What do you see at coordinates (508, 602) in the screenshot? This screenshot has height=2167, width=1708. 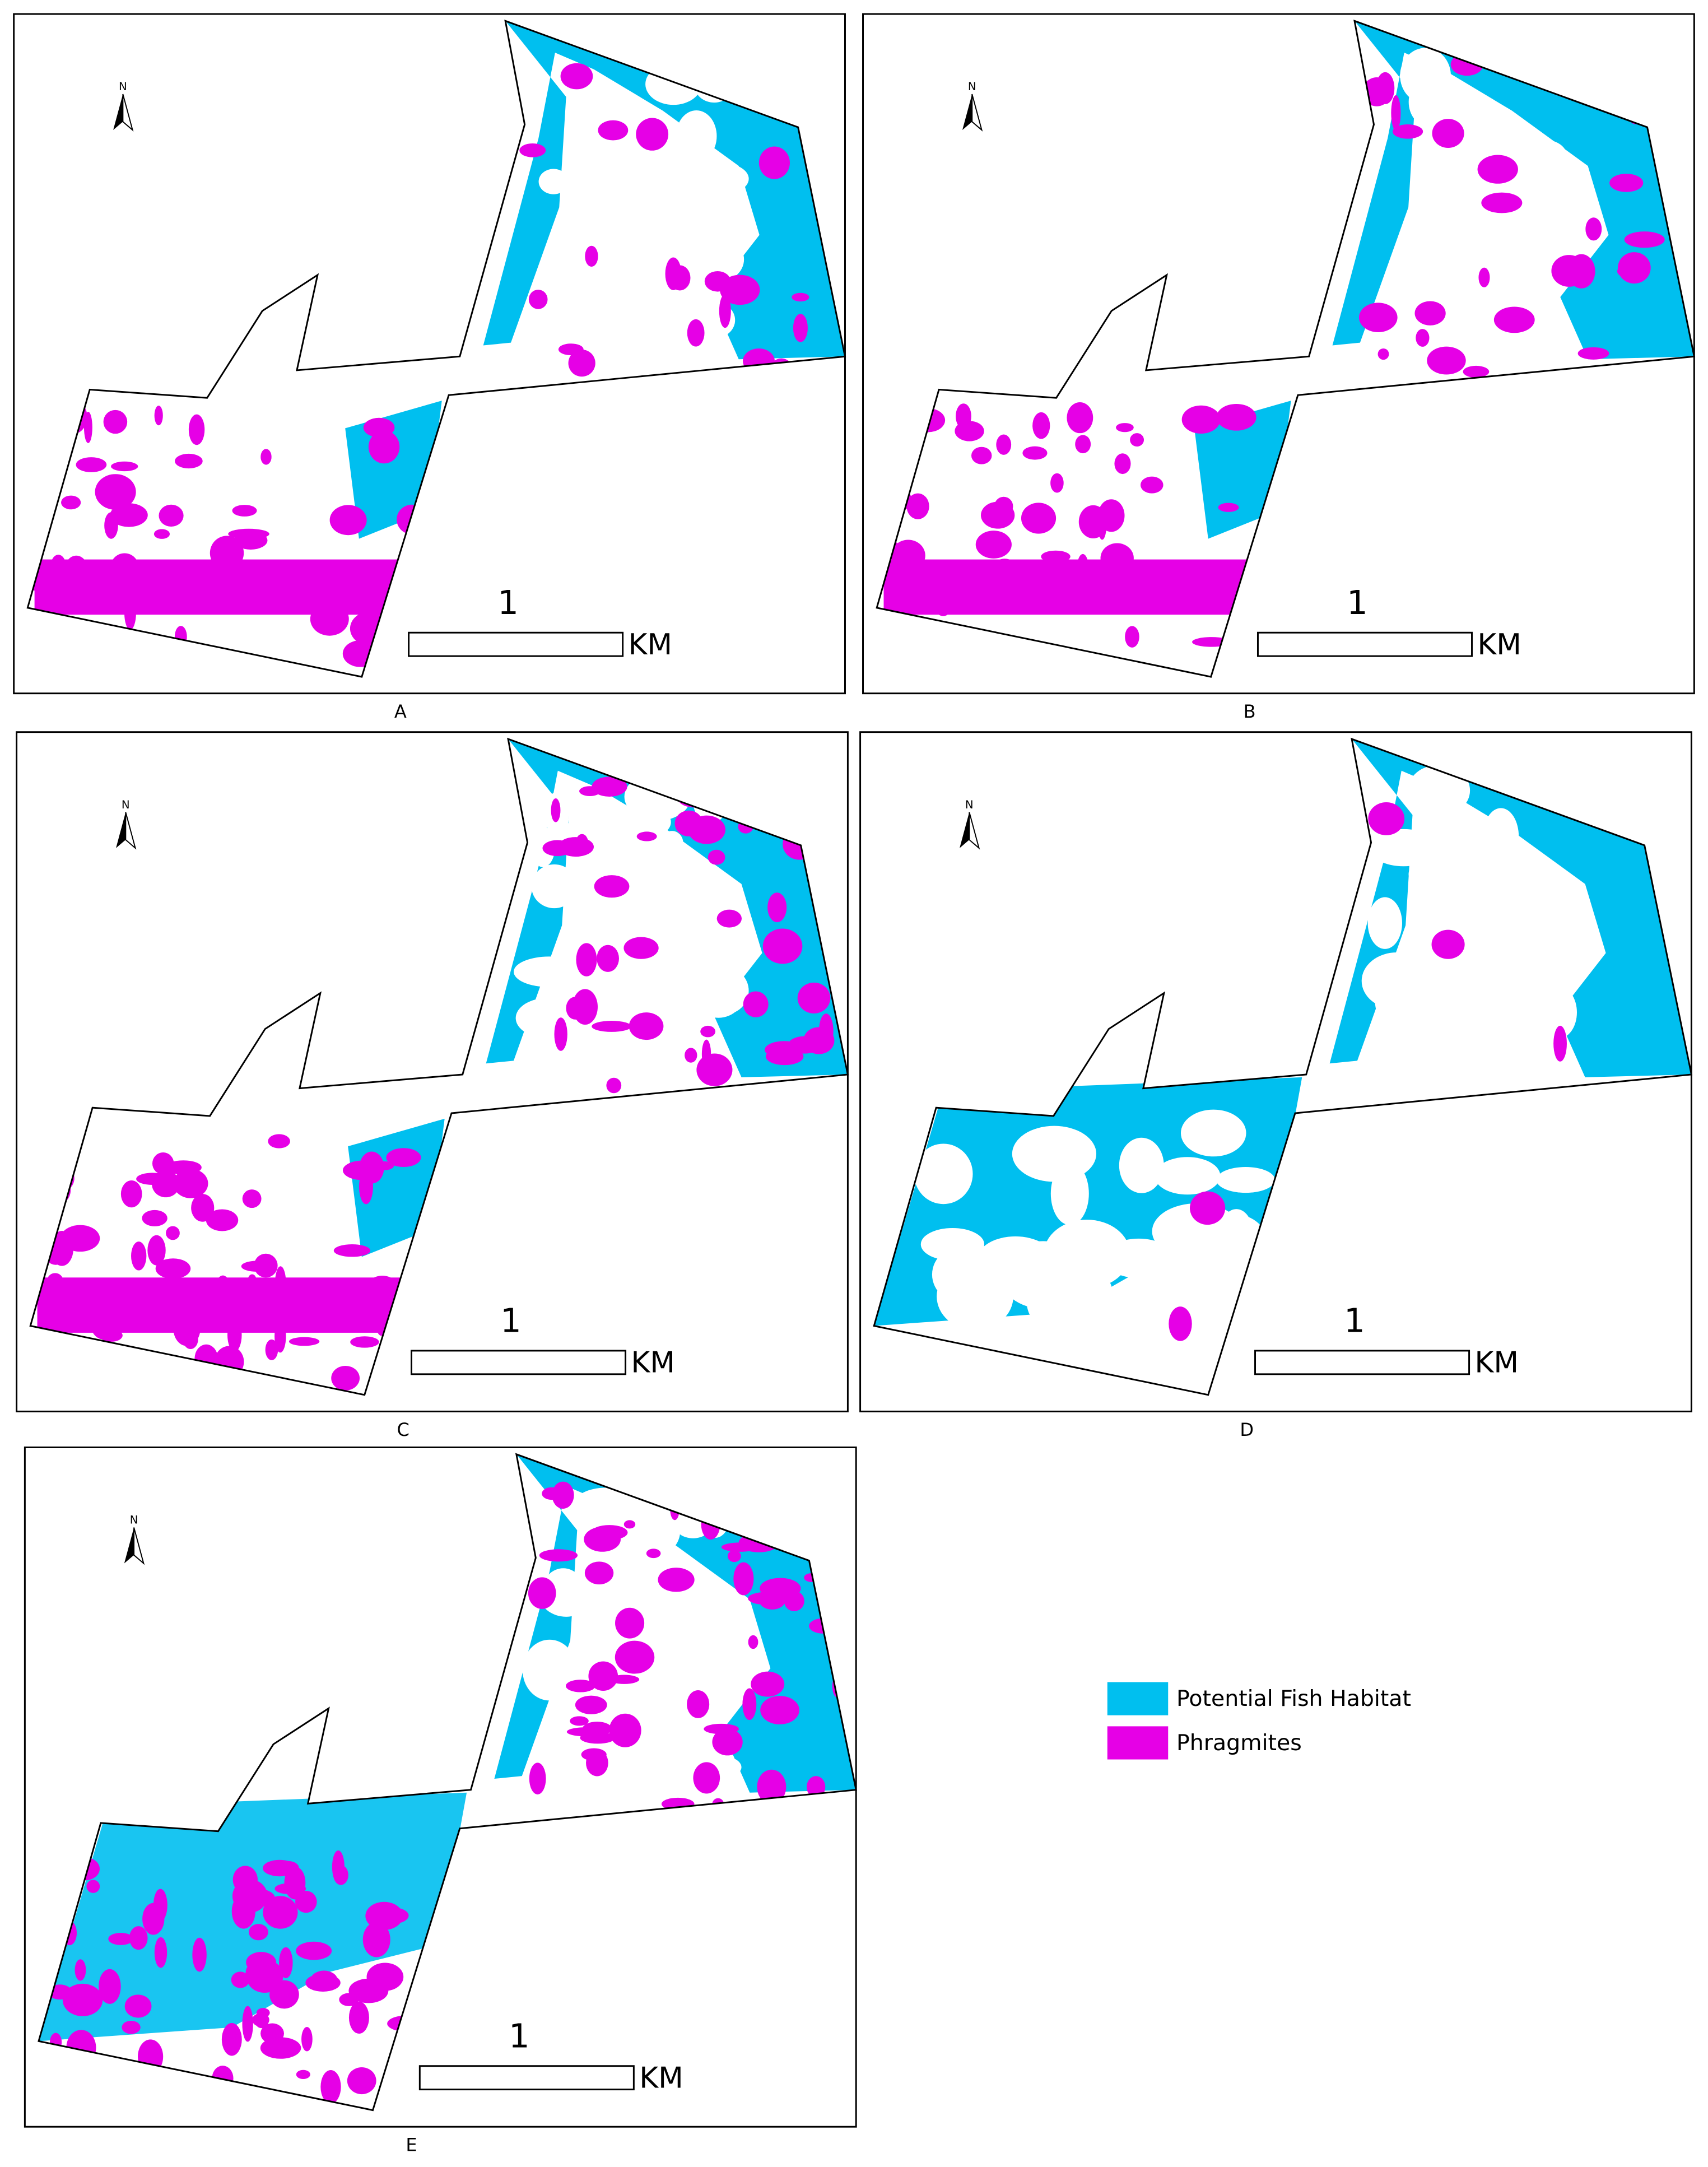 I see `scale-label: 1` at bounding box center [508, 602].